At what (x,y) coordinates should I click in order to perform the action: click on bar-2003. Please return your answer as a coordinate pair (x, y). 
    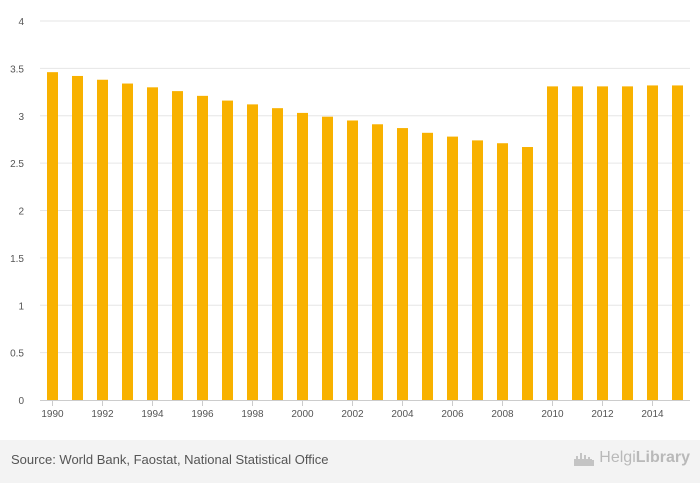
    Looking at the image, I should click on (377, 262).